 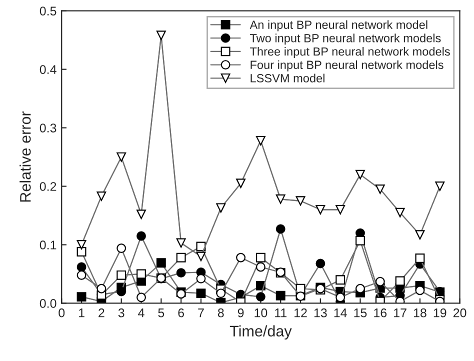 I want to click on x-tick-label: 20, so click(x=459, y=313).